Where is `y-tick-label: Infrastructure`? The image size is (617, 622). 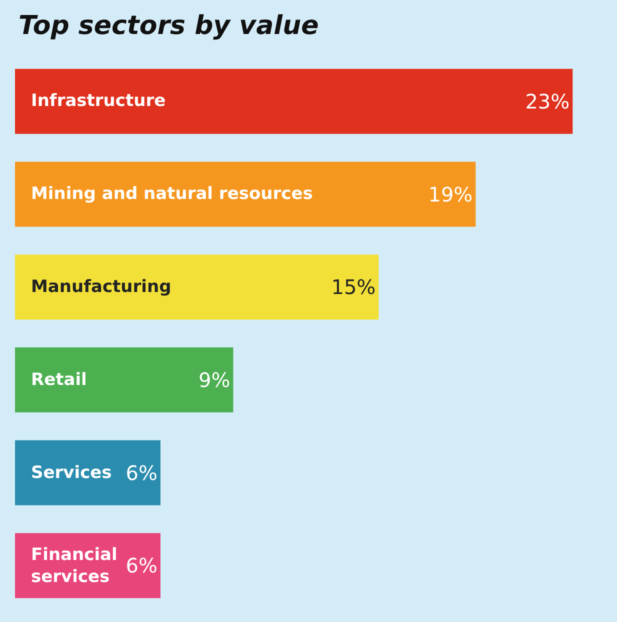
y-tick-label: Infrastructure is located at coordinates (98, 101).